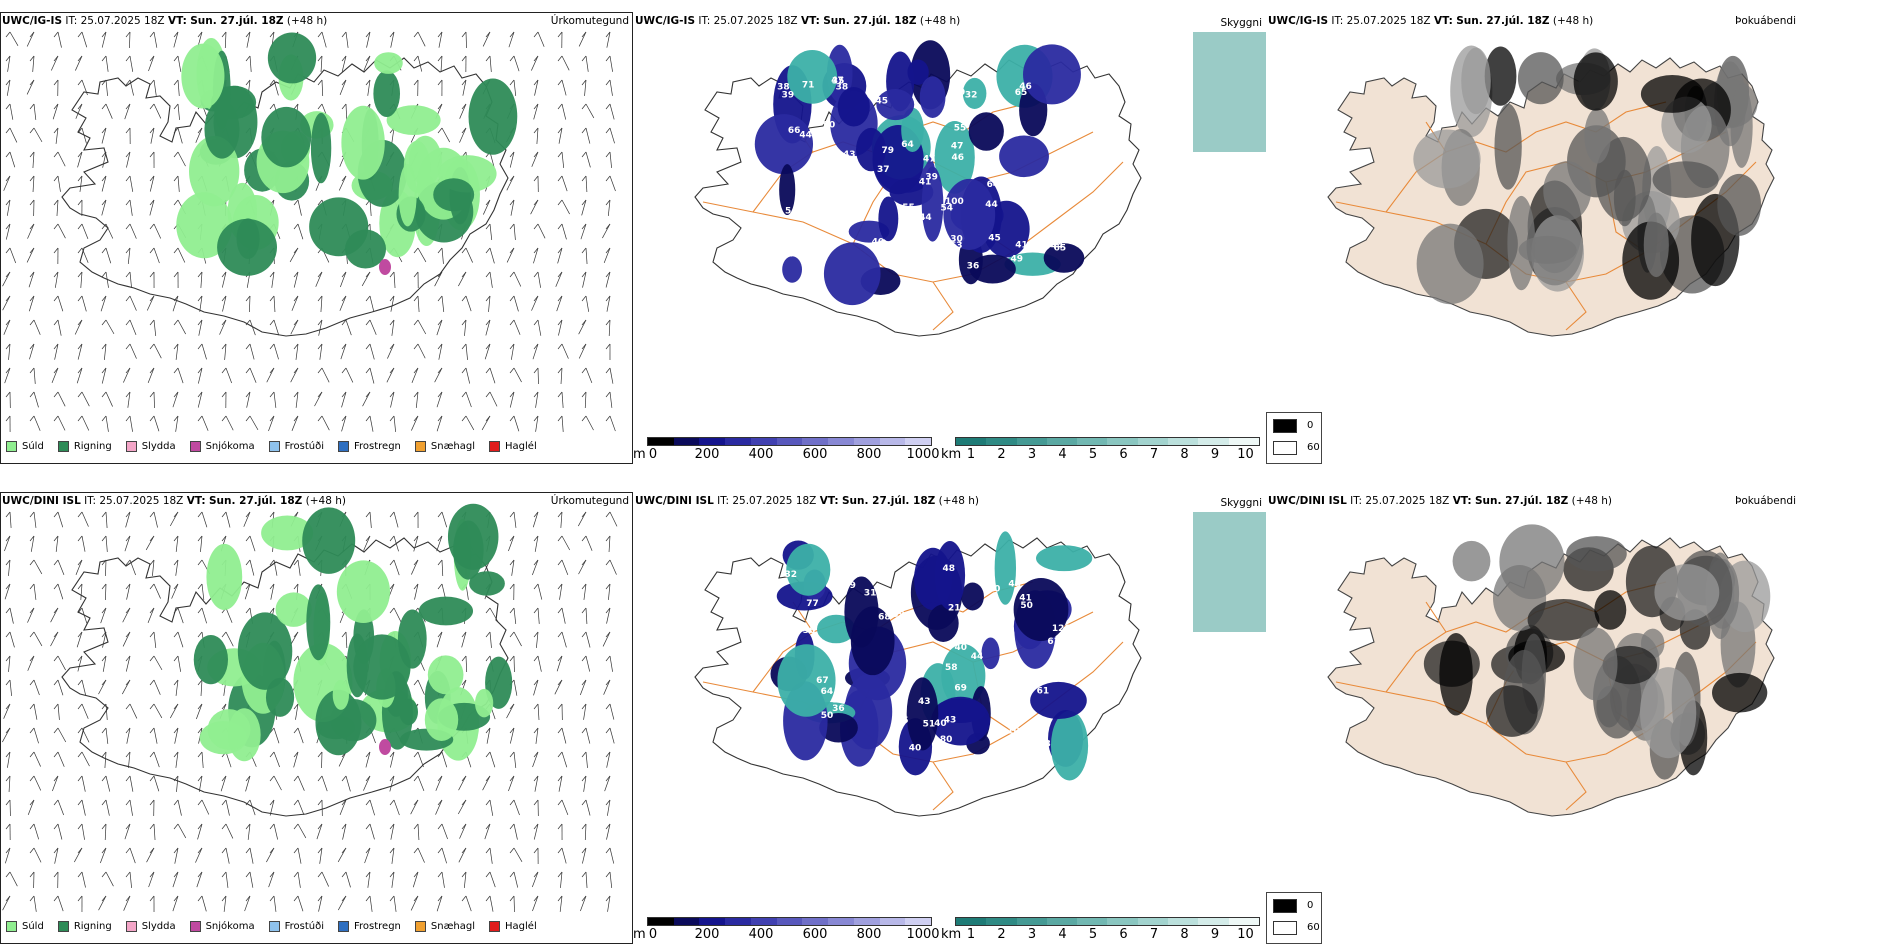 This screenshot has height=950, width=1900. What do you see at coordinates (513, 926) in the screenshot?
I see `legend-item: Haglél` at bounding box center [513, 926].